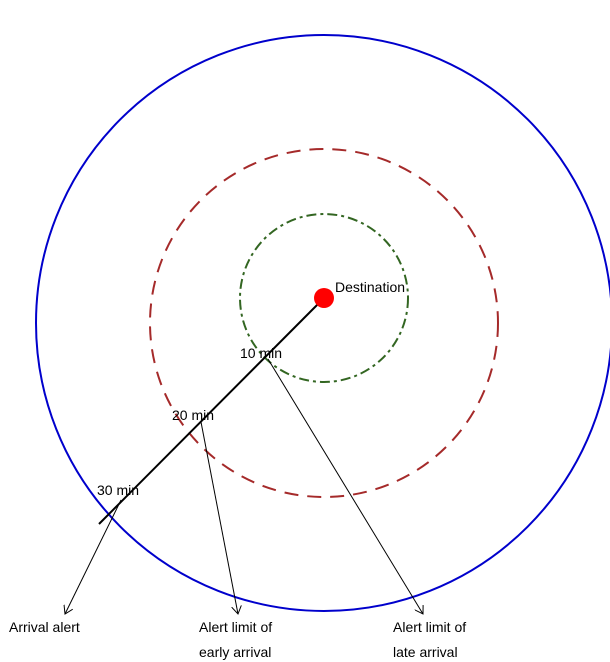 Image resolution: width=610 pixels, height=662 pixels. Describe the element at coordinates (345, 486) in the screenshot. I see `late-arrival-pointer` at that location.